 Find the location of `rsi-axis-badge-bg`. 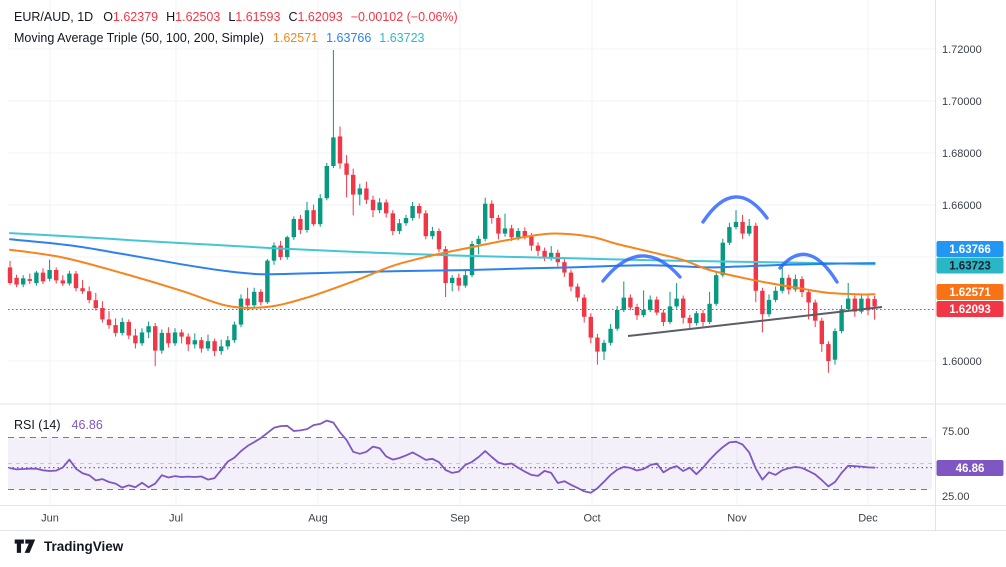

rsi-axis-badge-bg is located at coordinates (970, 468).